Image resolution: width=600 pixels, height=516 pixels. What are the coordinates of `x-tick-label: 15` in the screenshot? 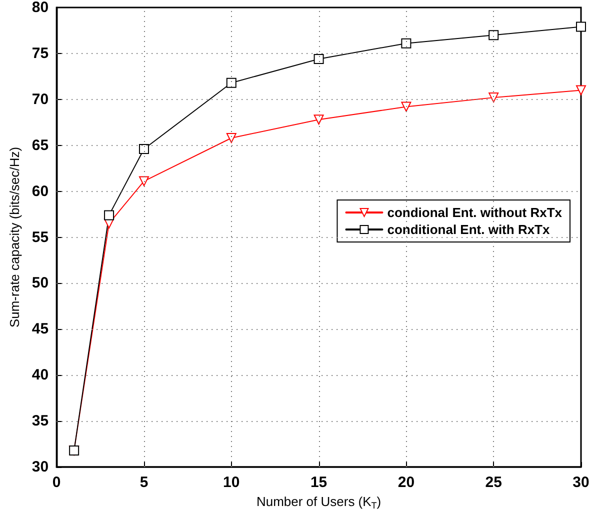 It's located at (319, 482).